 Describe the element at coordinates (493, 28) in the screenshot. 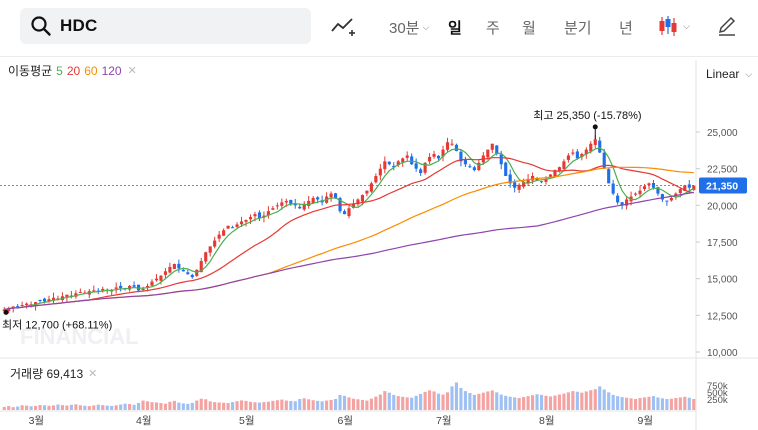

I see `tab-week: 주` at that location.